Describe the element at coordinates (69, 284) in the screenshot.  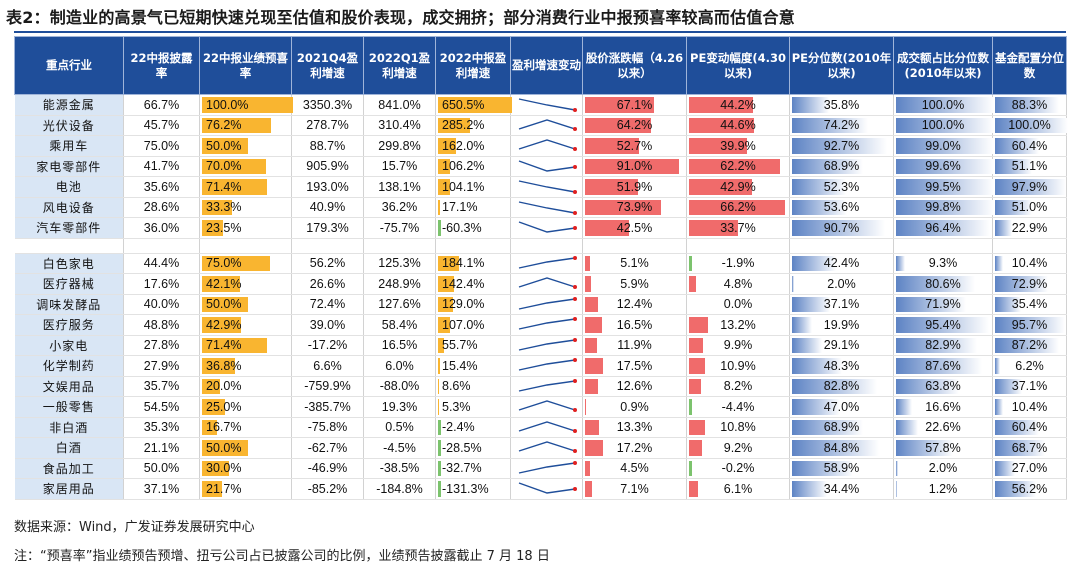
I see `industry-name: 医疗器械` at that location.